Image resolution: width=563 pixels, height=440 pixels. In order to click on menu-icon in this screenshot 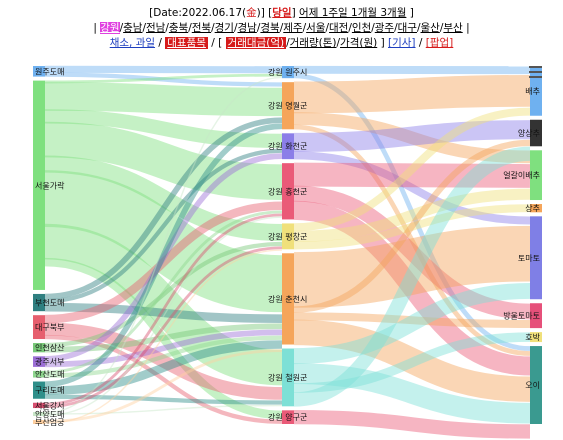, I will do `click(535, 72)`.